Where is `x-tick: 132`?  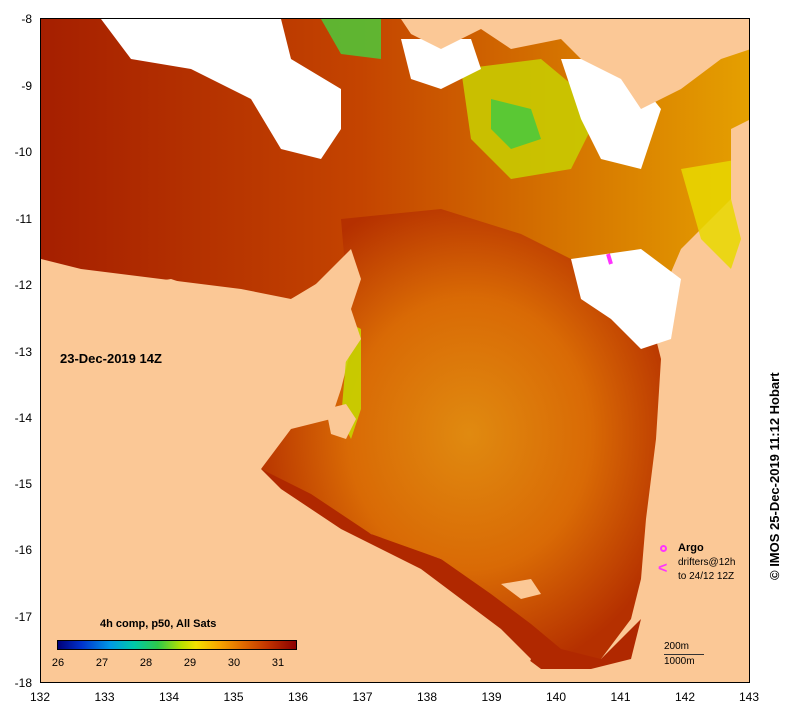
x-tick: 132 is located at coordinates (40, 697).